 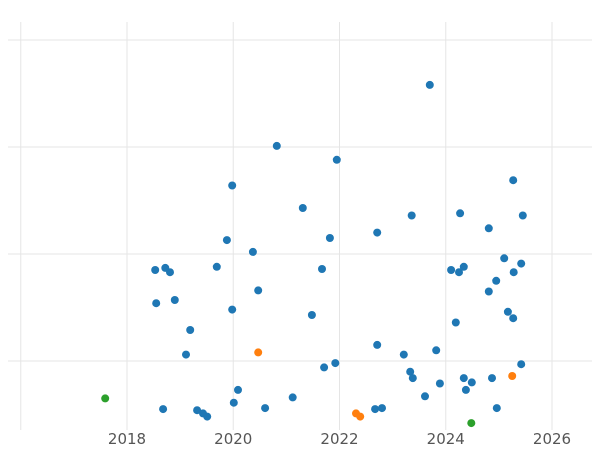 What do you see at coordinates (552, 439) in the screenshot?
I see `x-tick-label: 2026` at bounding box center [552, 439].